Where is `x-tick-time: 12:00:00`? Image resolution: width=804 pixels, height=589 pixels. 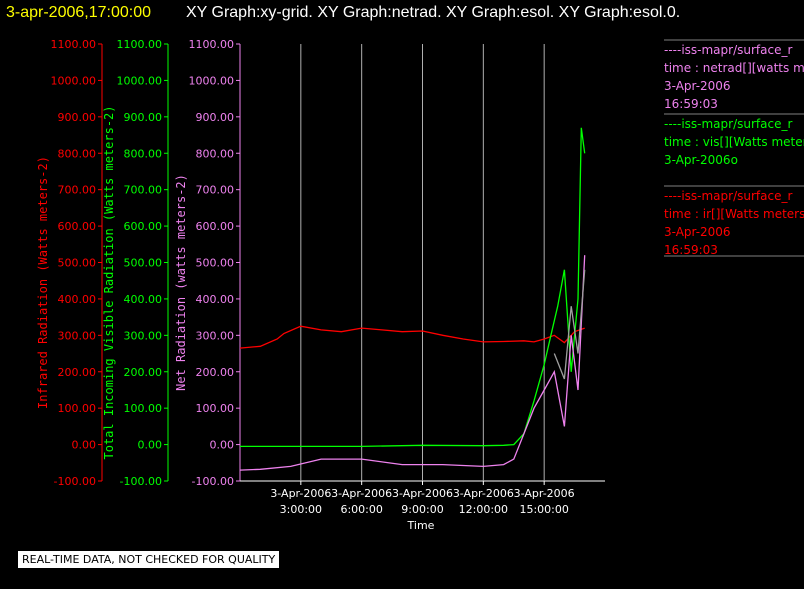
x-tick-time: 12:00:00 is located at coordinates (483, 509).